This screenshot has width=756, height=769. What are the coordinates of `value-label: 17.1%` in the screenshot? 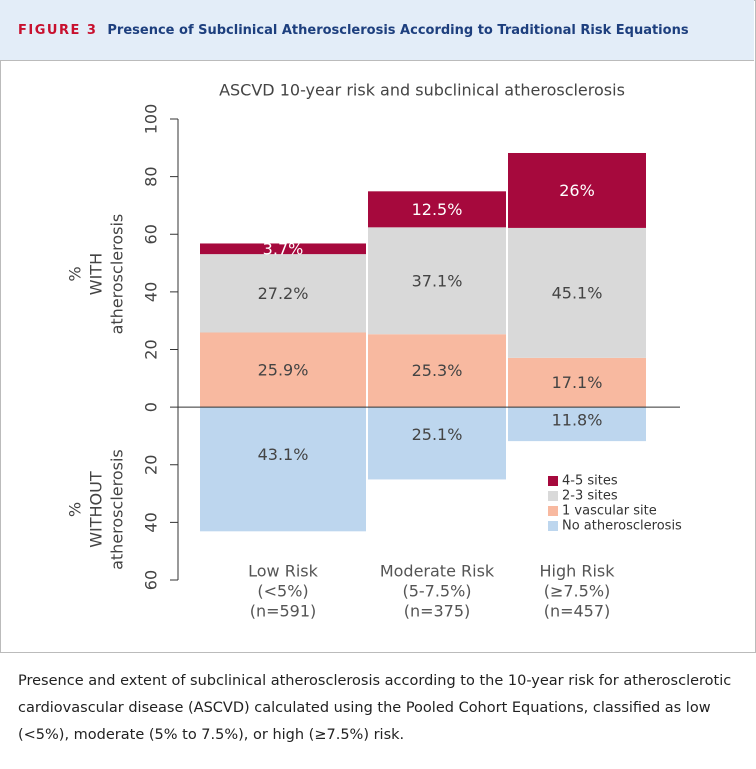 It's located at (577, 382).